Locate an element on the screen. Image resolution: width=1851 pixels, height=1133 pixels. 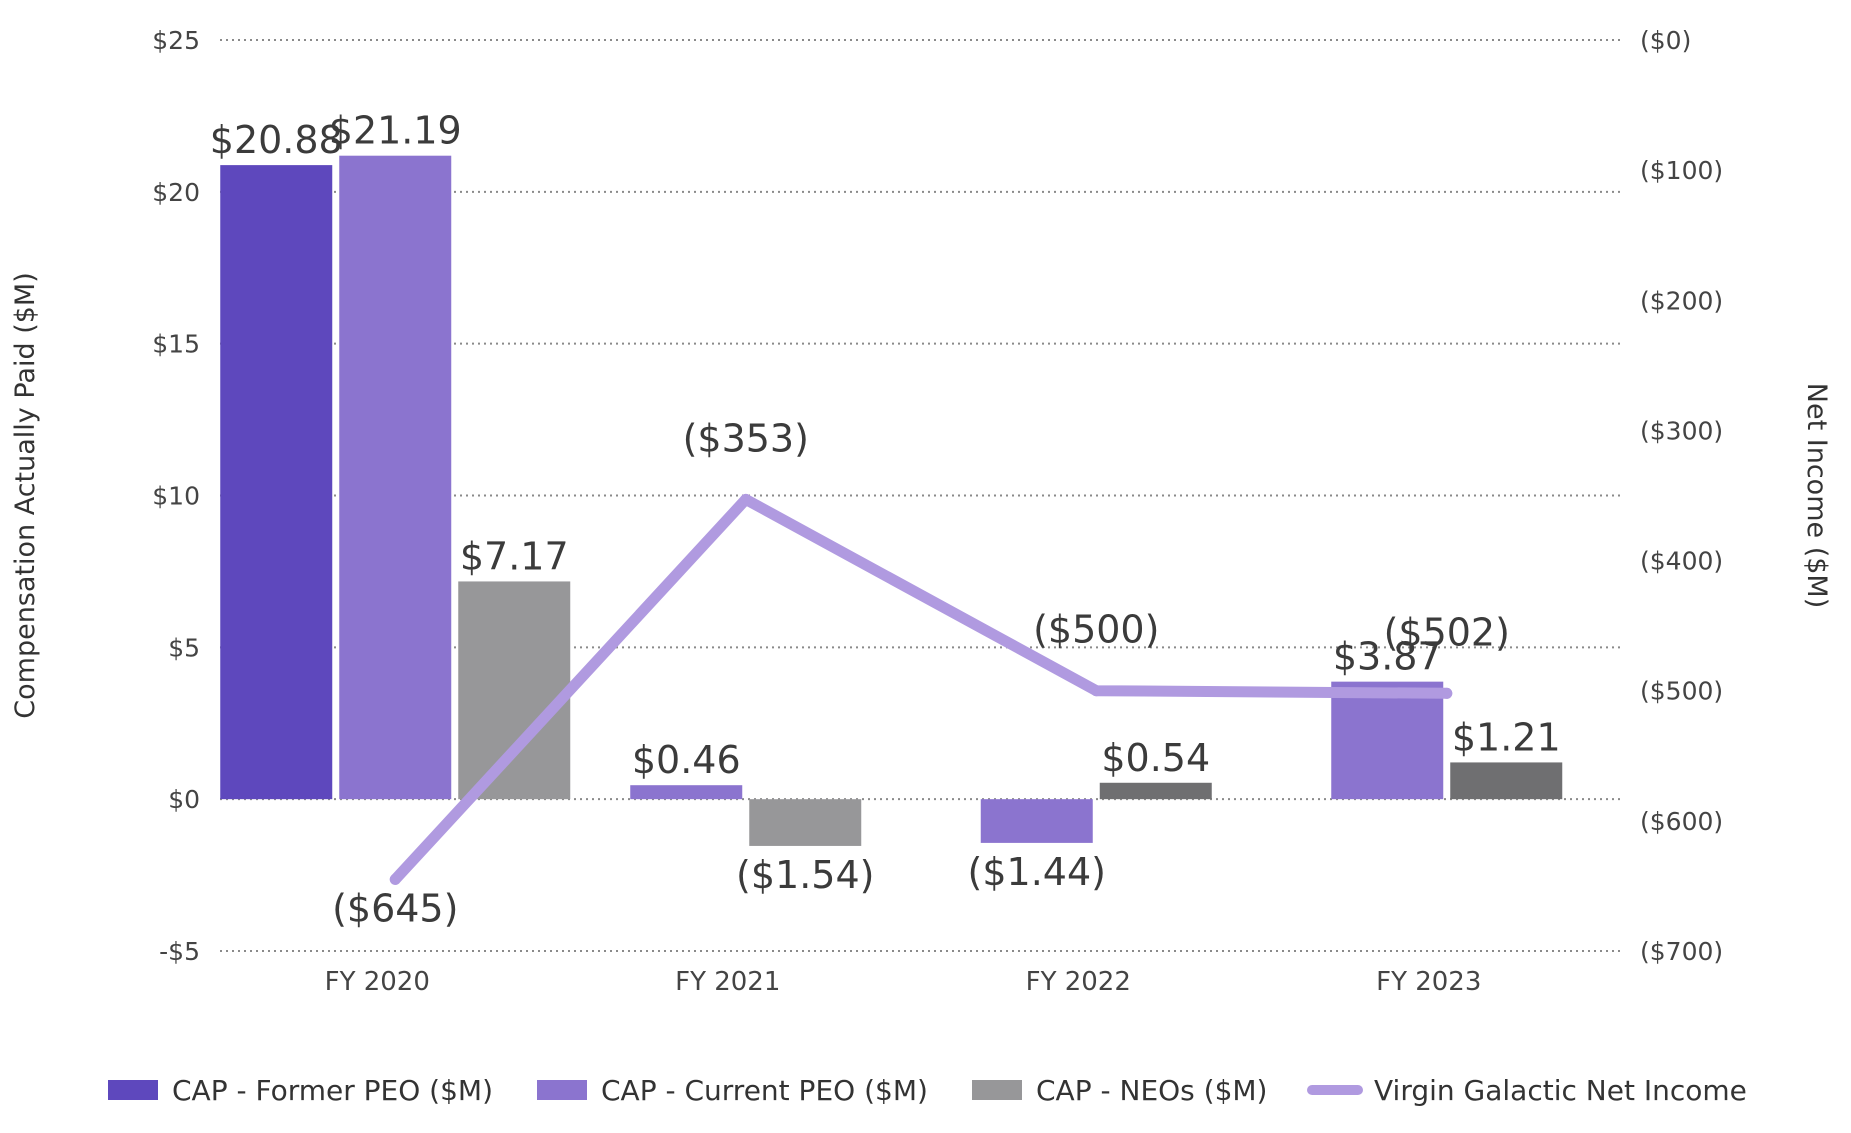
bar-data-label: $0.46 is located at coordinates (686, 760).